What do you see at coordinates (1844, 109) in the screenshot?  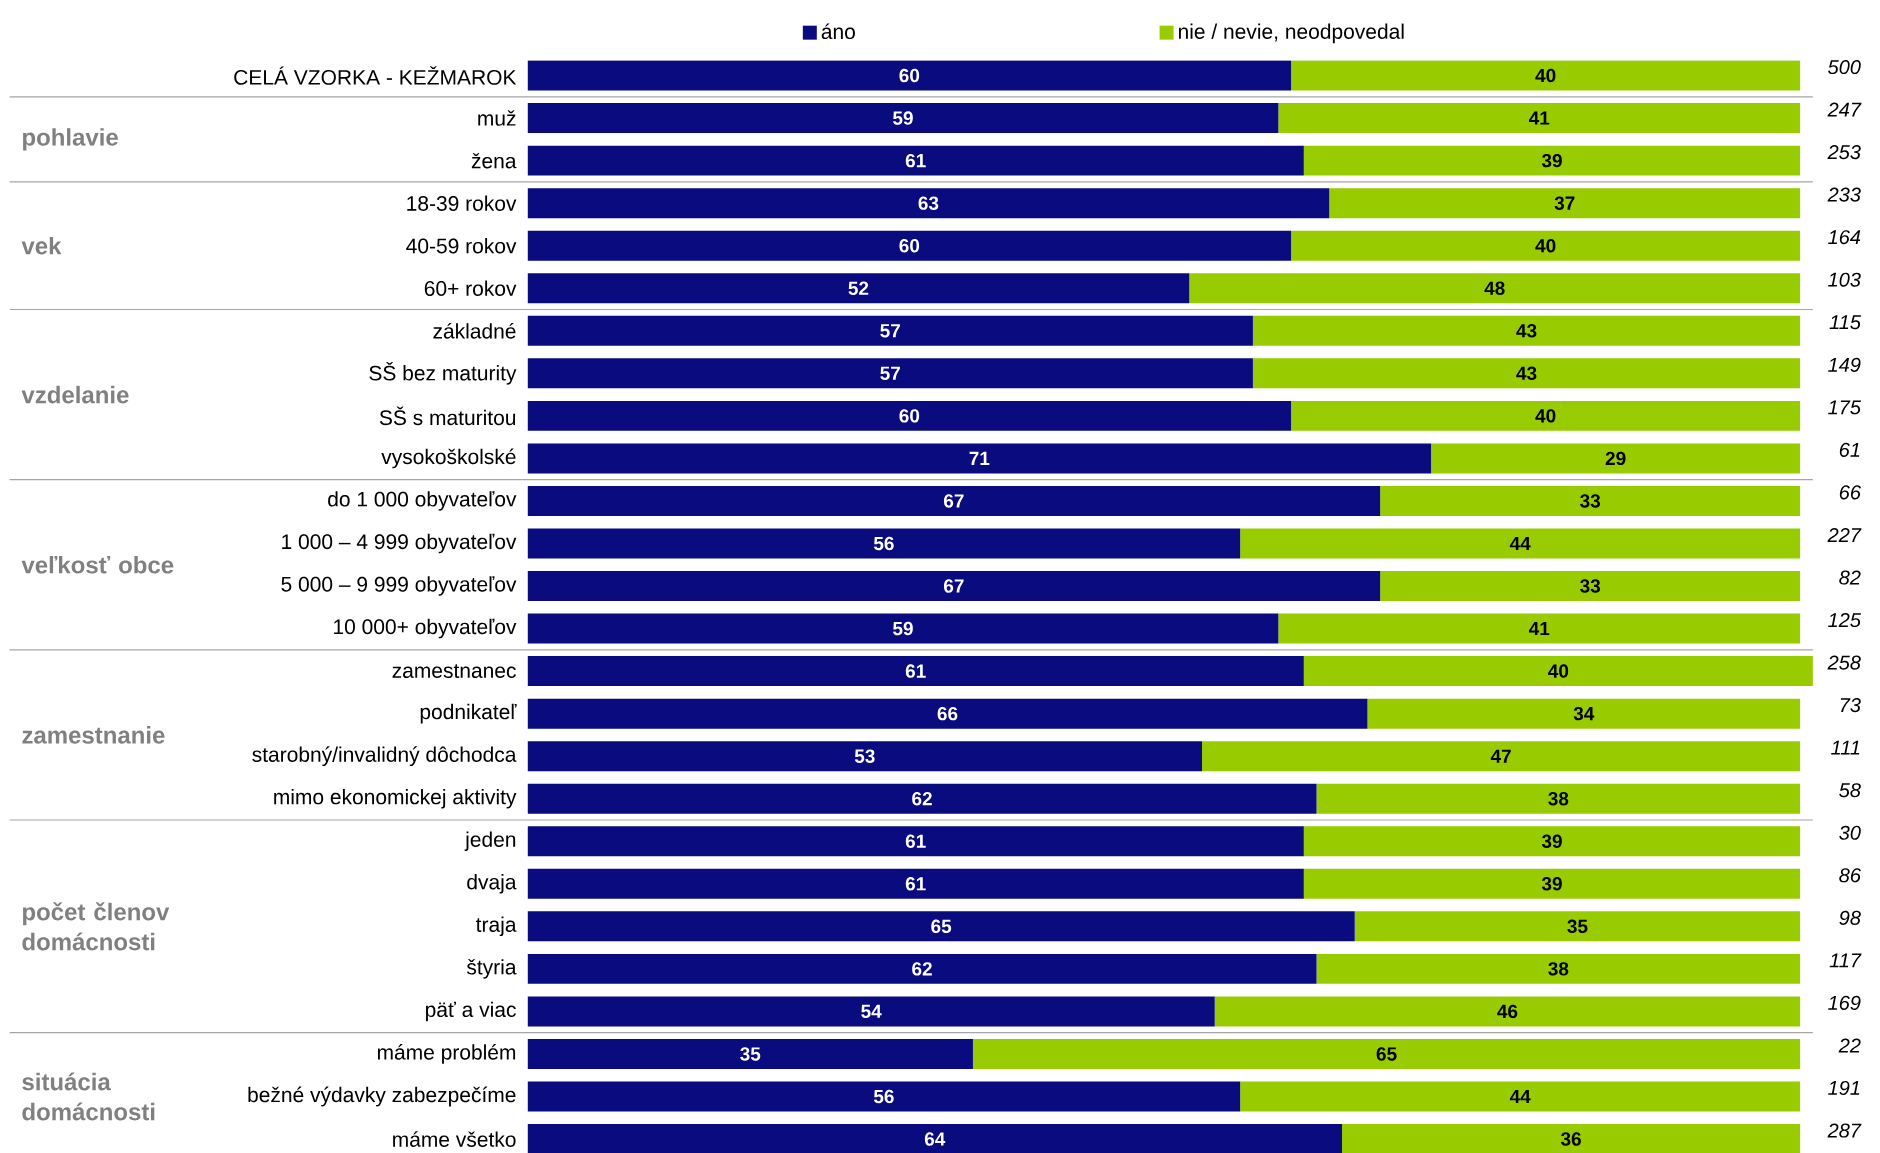 I see `text: 247` at bounding box center [1844, 109].